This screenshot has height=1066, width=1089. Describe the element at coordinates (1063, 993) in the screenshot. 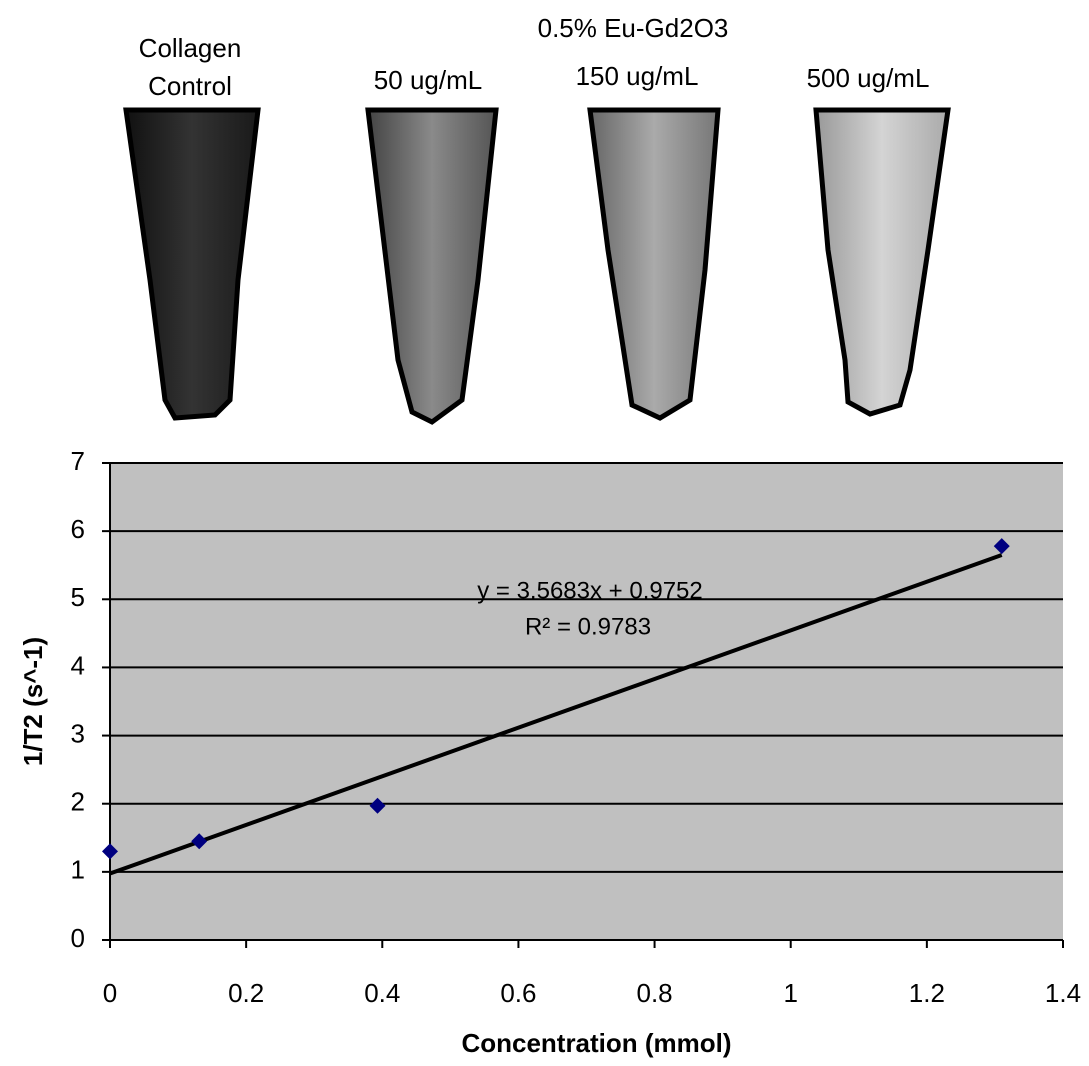

I see `x-tick-label: 1.4` at that location.